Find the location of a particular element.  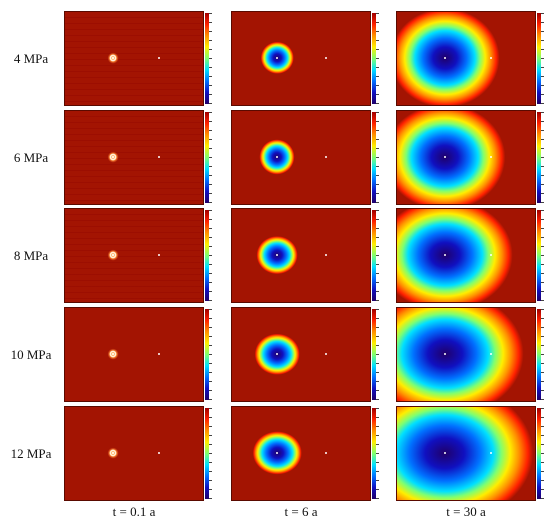

row-label-8mpa: 8 MPa is located at coordinates (31, 255).